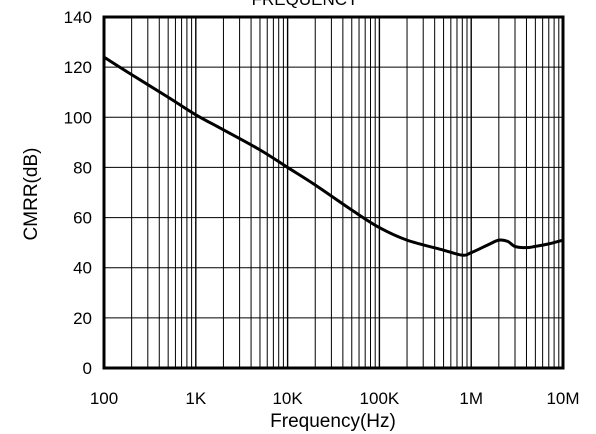 The image size is (596, 434). Describe the element at coordinates (82, 167) in the screenshot. I see `y-tick-label: 80` at that location.